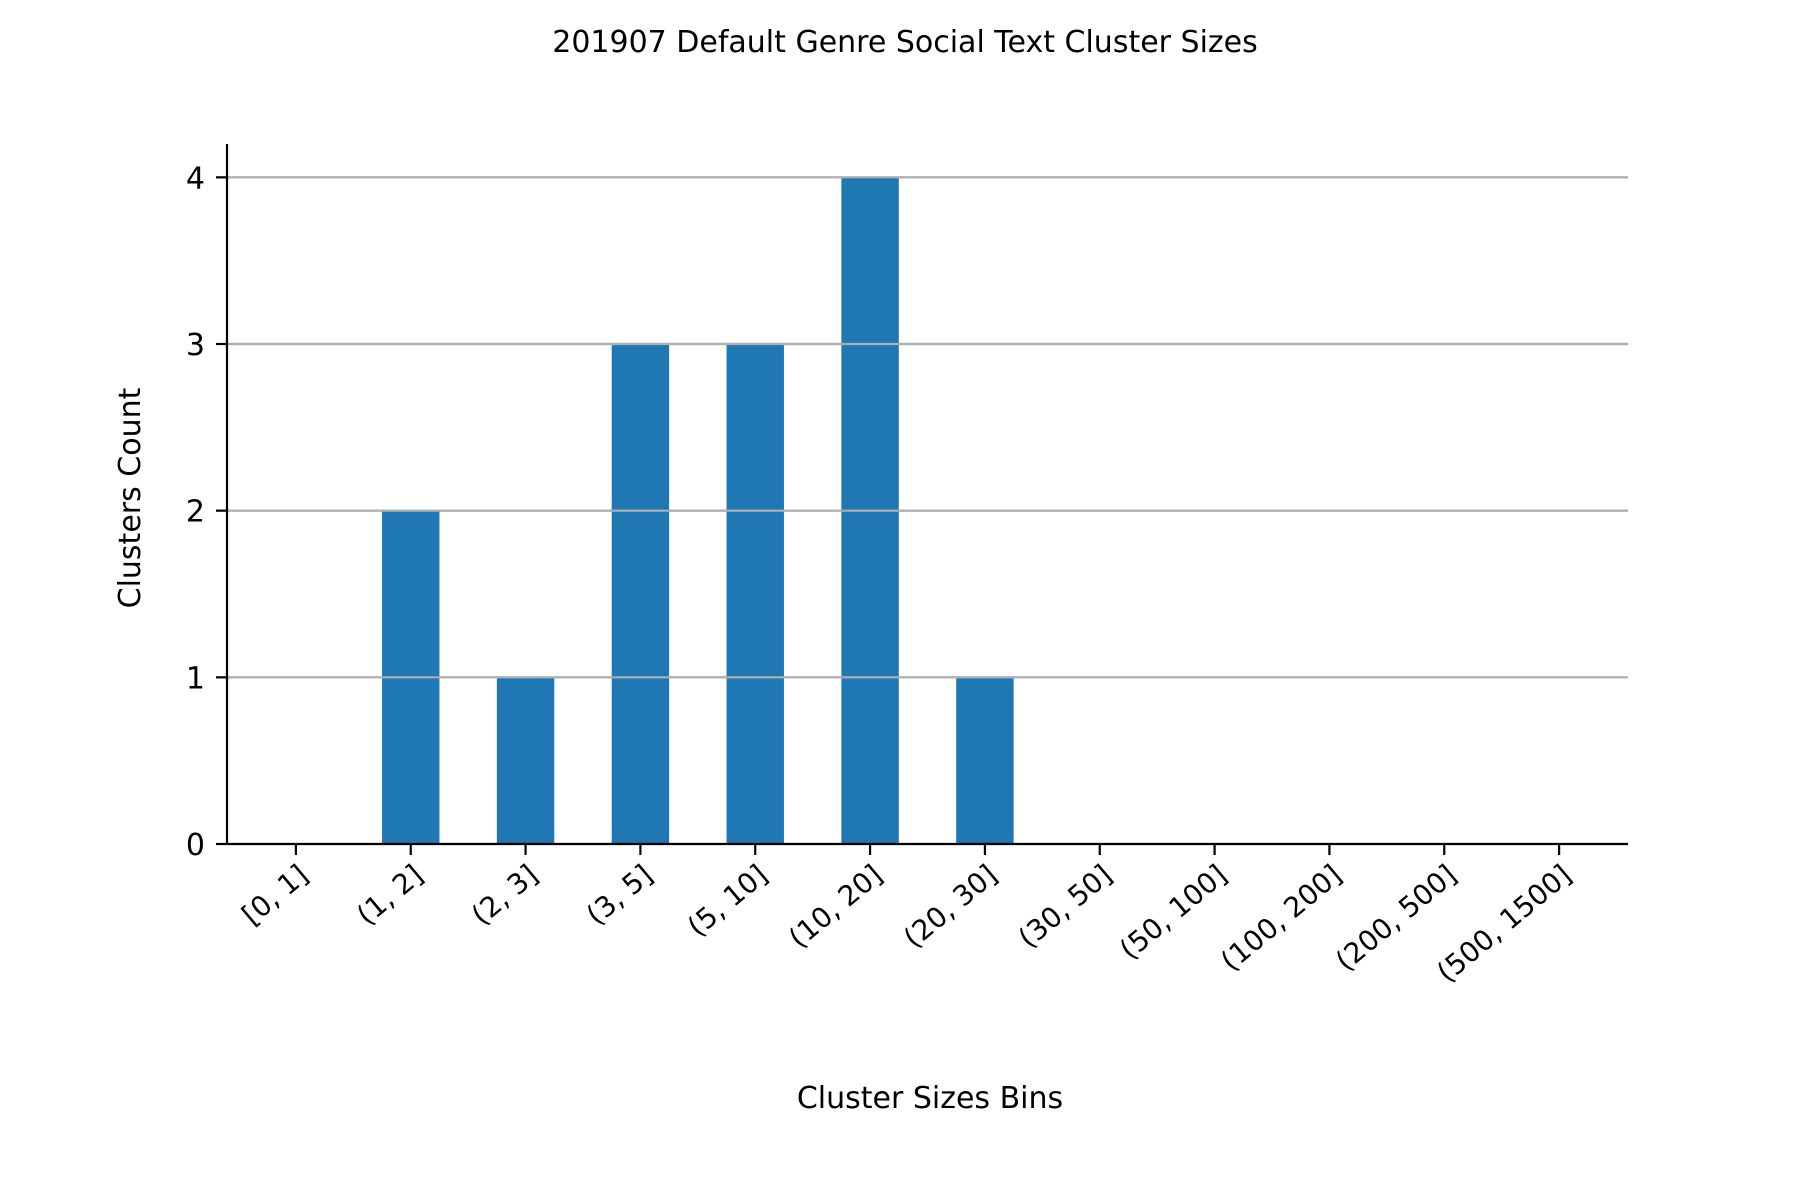 This screenshot has height=1200, width=1800. Describe the element at coordinates (389, 895) in the screenshot. I see `x-tick-label: (1, 2]` at that location.